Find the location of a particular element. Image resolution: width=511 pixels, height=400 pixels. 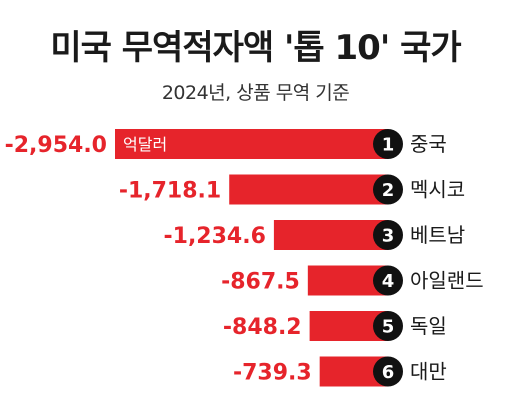

category-label: 멕시코 is located at coordinates (437, 190).